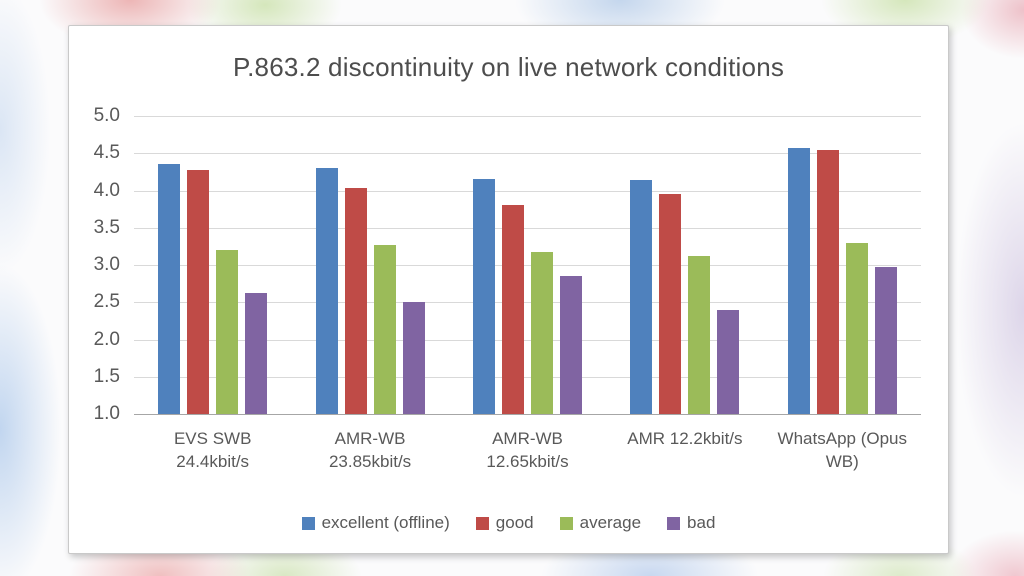 The image size is (1024, 576). I want to click on legend-item-bad: bad, so click(691, 523).